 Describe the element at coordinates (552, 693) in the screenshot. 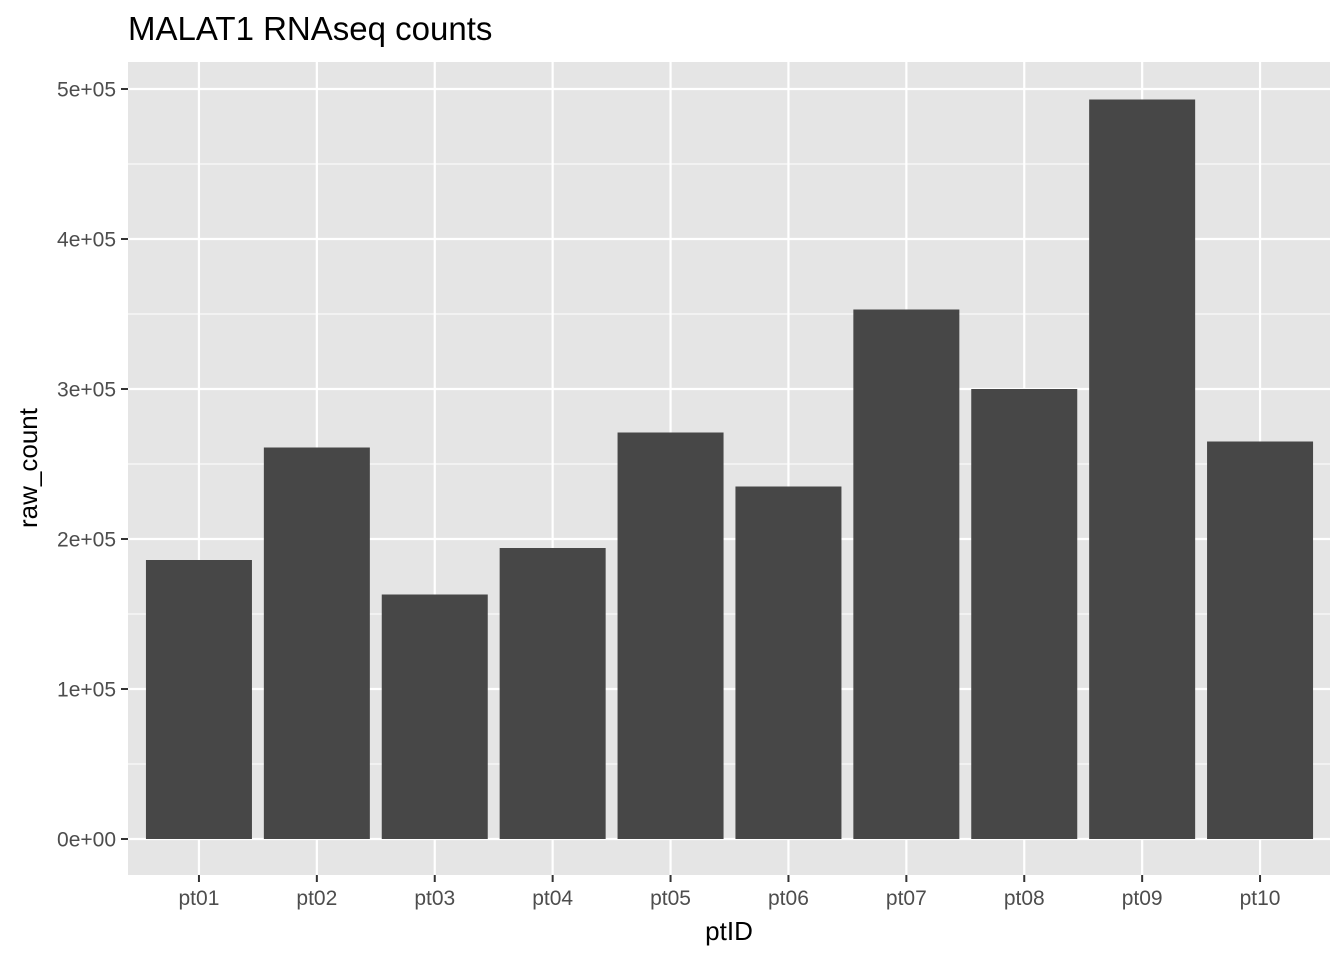

I see `bar-pt04` at that location.